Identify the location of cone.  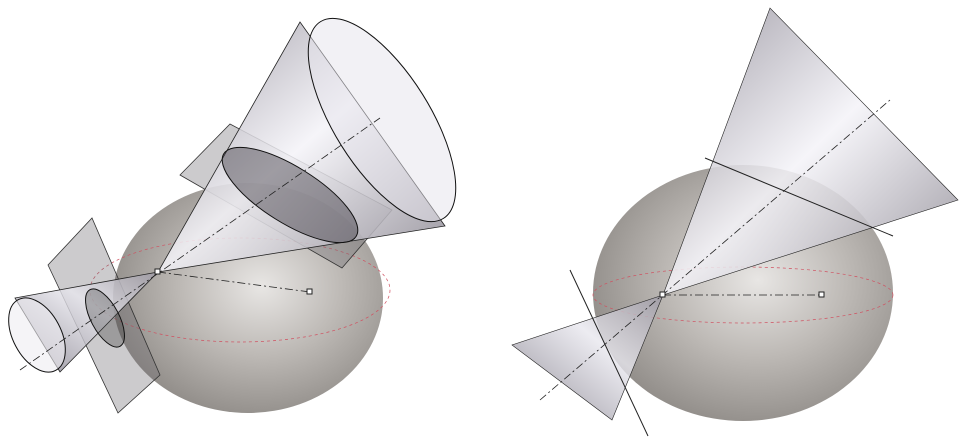
(587, 357).